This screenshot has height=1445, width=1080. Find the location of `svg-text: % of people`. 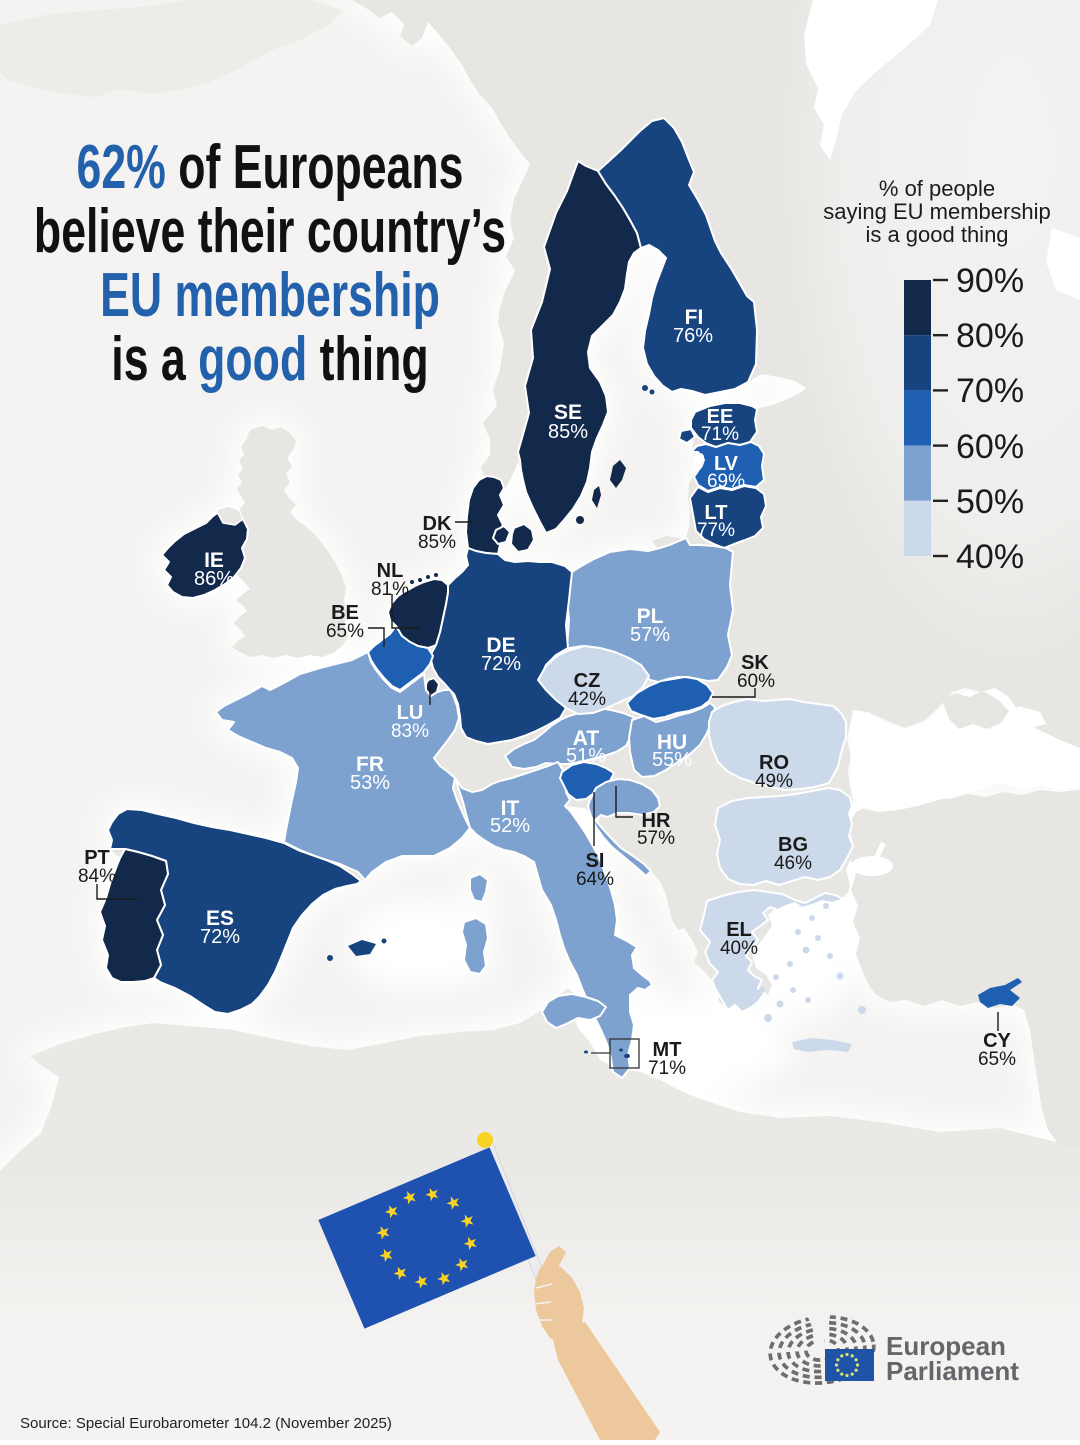

svg-text: % of people is located at coordinates (937, 188).